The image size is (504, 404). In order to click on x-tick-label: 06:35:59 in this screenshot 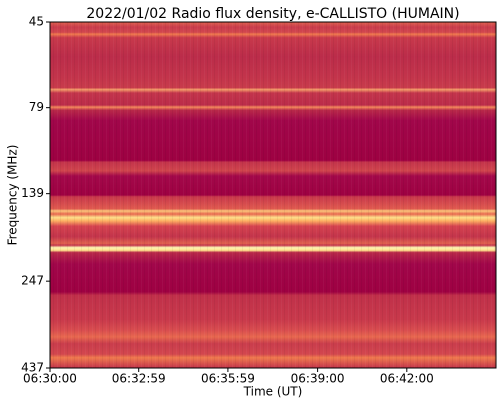, I will do `click(228, 379)`.